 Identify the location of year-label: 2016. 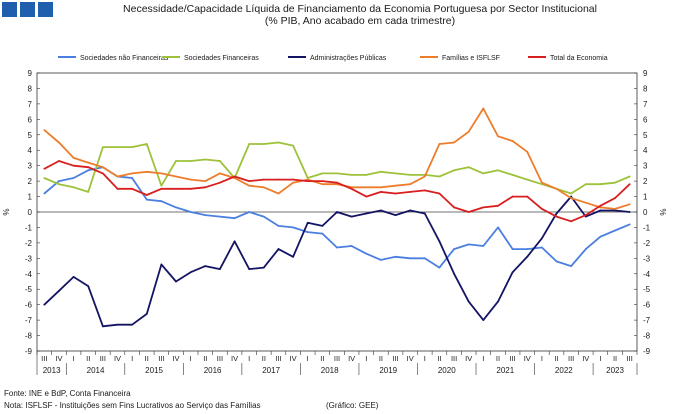
(213, 370).